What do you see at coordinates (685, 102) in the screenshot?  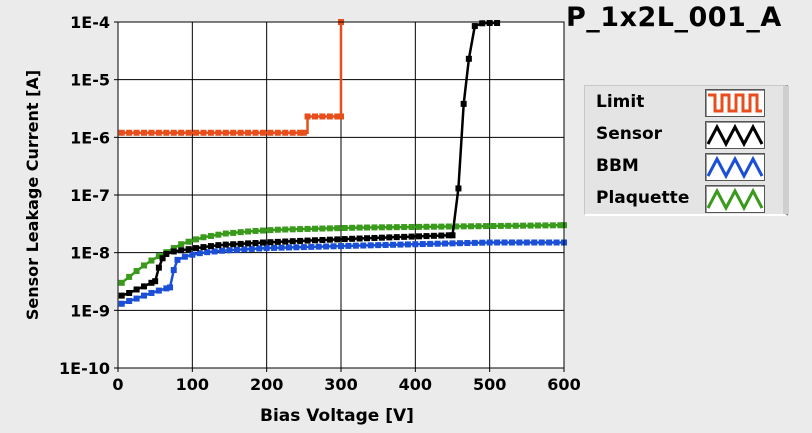 I see `legend-item-limit: Limit` at bounding box center [685, 102].